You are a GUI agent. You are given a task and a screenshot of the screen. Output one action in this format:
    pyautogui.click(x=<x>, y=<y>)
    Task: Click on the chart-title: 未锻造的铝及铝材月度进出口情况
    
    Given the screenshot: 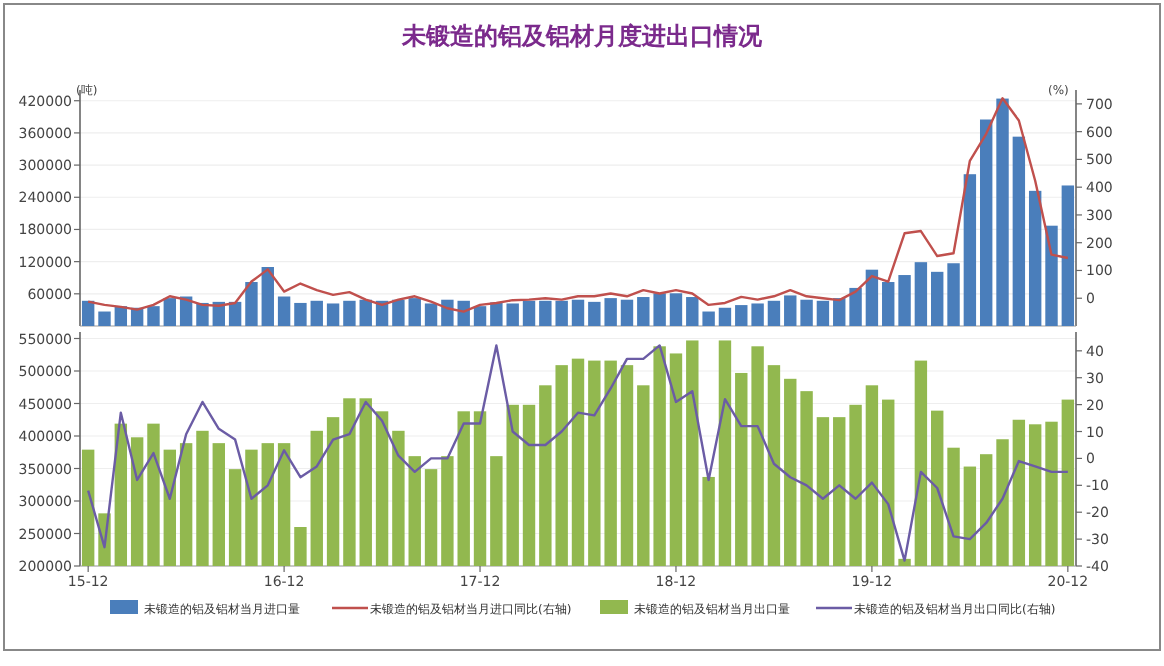 What is the action you would take?
    pyautogui.click(x=582, y=36)
    